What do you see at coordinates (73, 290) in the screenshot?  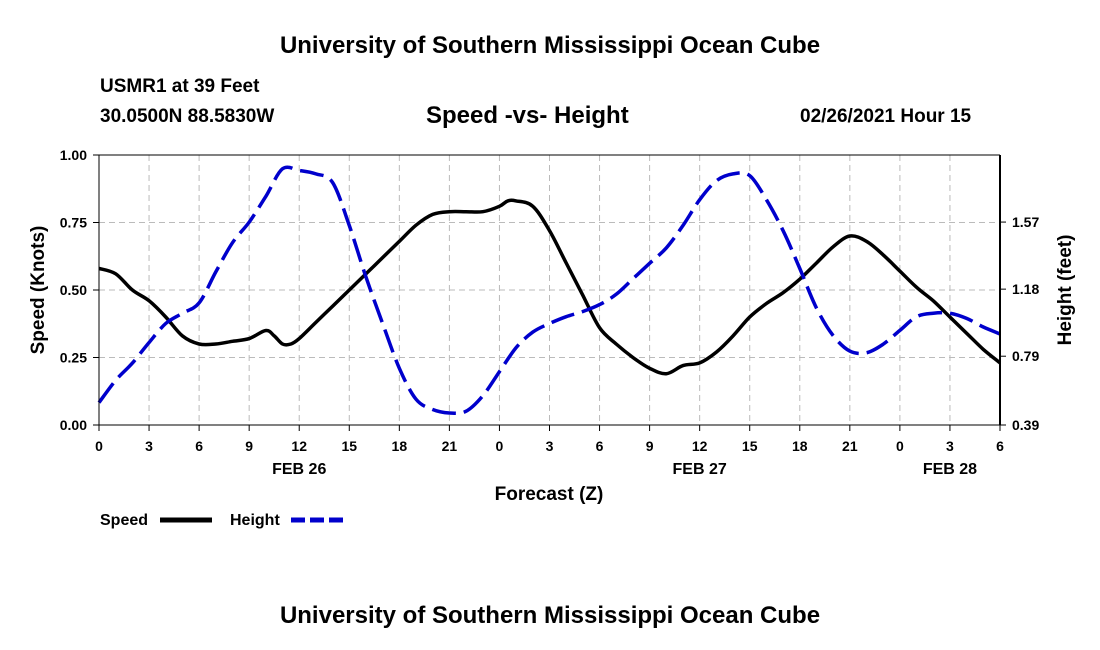 I see `y-tick-label: 0.50` at bounding box center [73, 290].